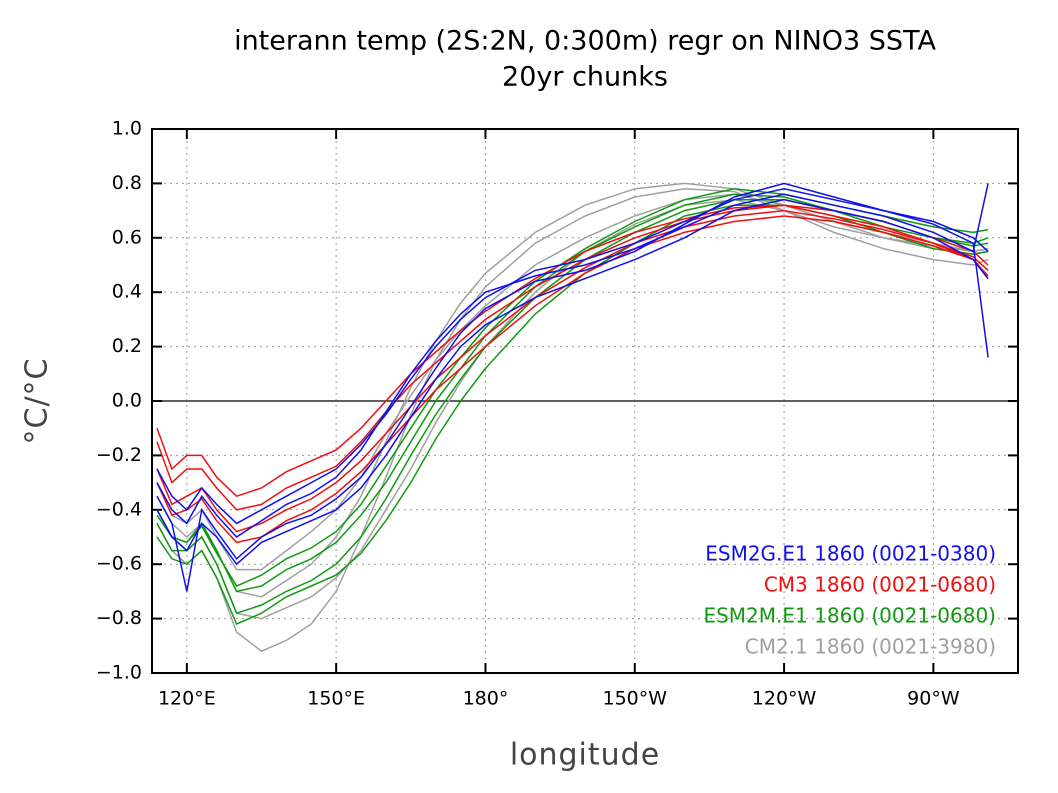 This screenshot has width=1058, height=793. I want to click on y-tick-label: 0.0, so click(127, 401).